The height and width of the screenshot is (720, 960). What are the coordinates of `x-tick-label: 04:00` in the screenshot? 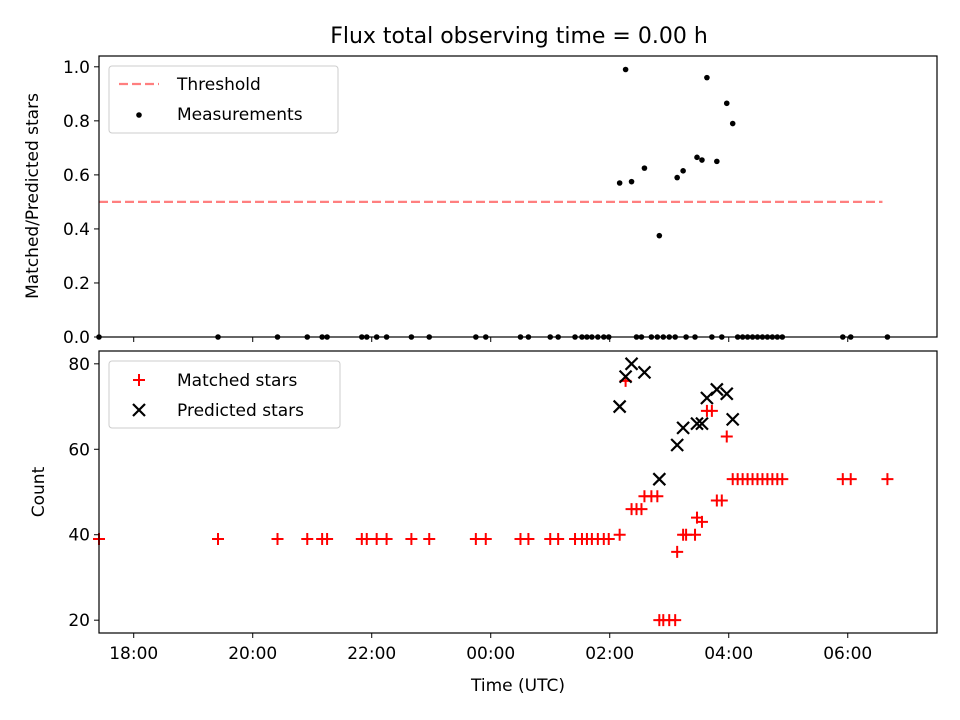 It's located at (728, 654).